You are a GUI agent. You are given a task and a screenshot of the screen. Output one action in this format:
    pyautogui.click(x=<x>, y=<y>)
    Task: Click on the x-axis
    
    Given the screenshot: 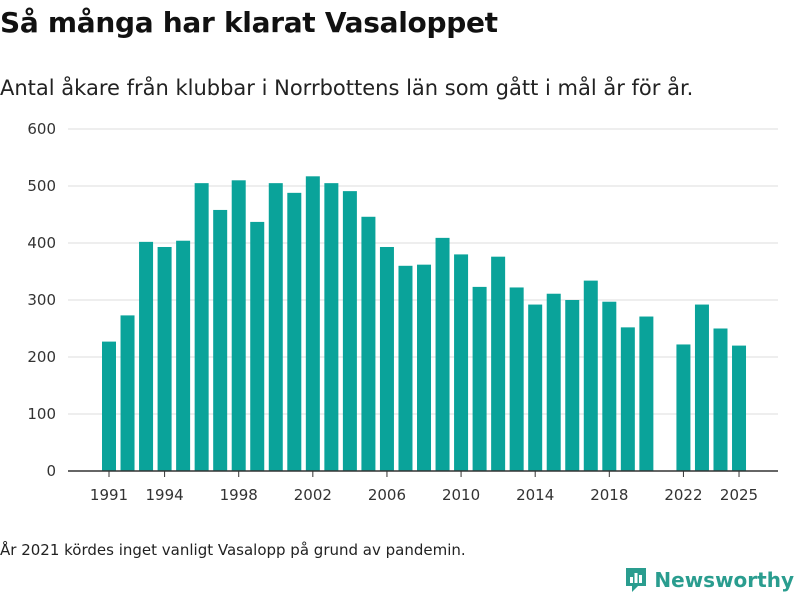 What is the action you would take?
    pyautogui.click(x=423, y=473)
    